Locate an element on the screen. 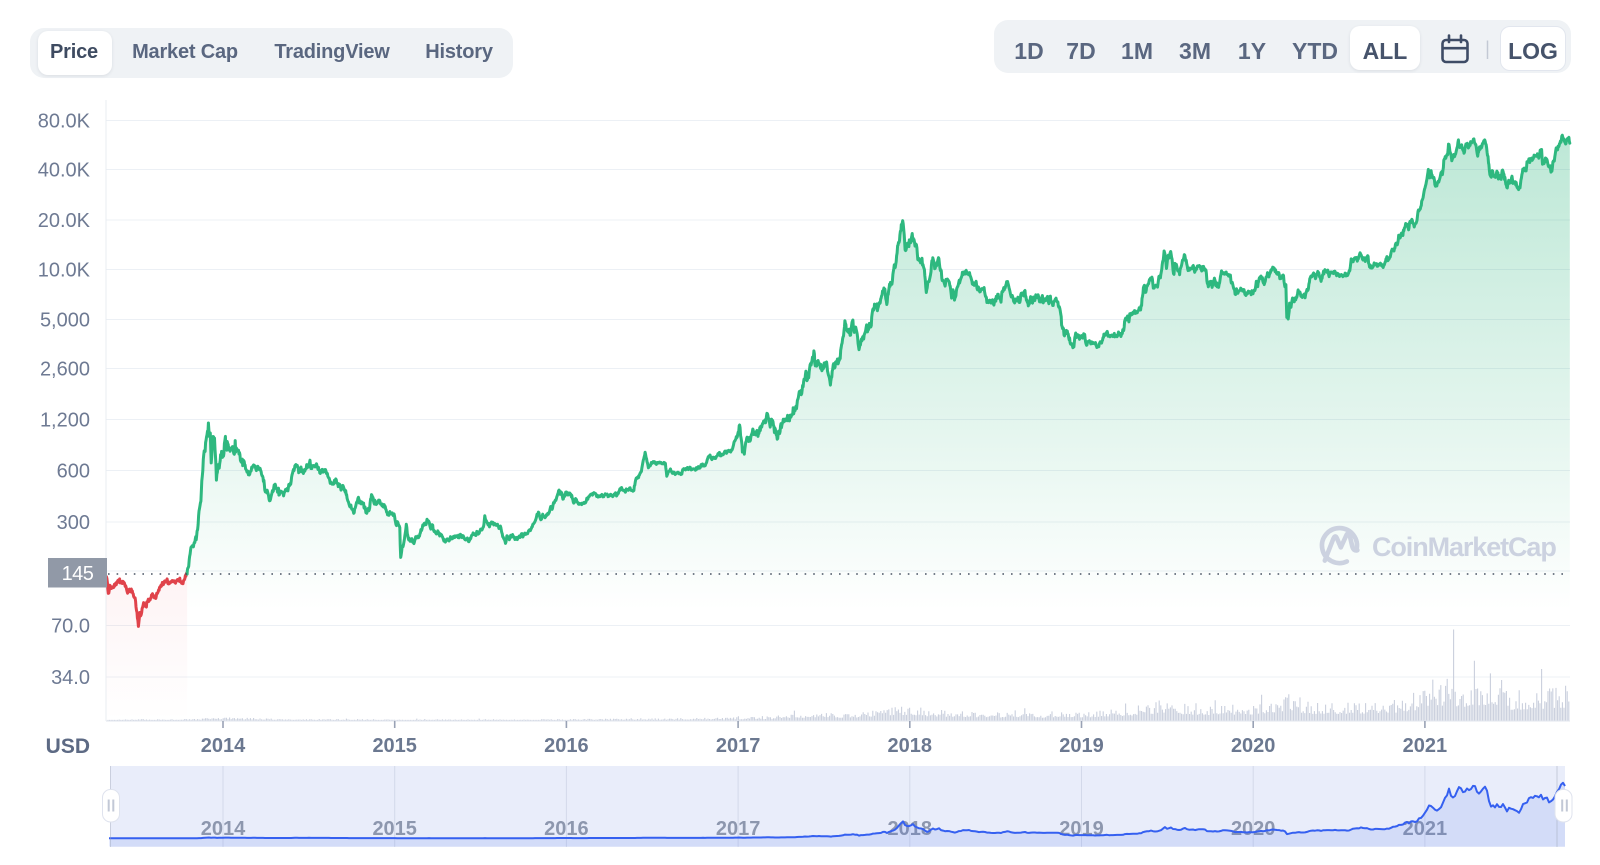 This screenshot has height=865, width=1600. svg-text: 20.0K is located at coordinates (64, 221).